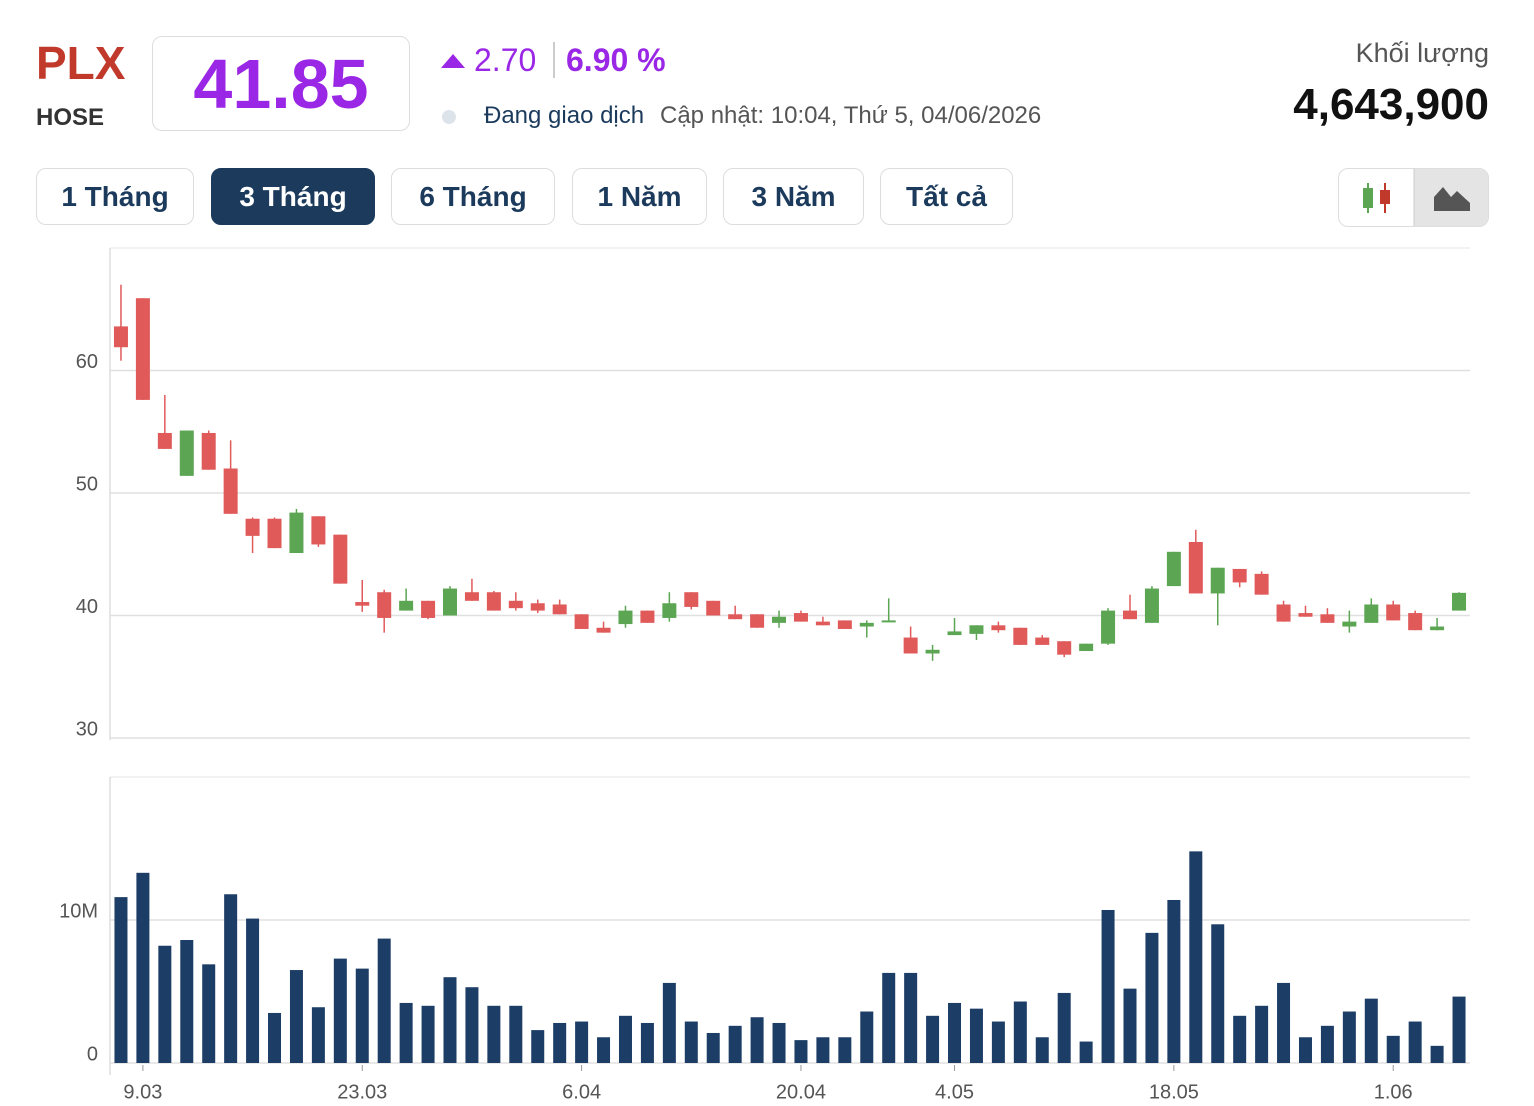 The height and width of the screenshot is (1106, 1534). What do you see at coordinates (554, 60) in the screenshot?
I see `separator` at bounding box center [554, 60].